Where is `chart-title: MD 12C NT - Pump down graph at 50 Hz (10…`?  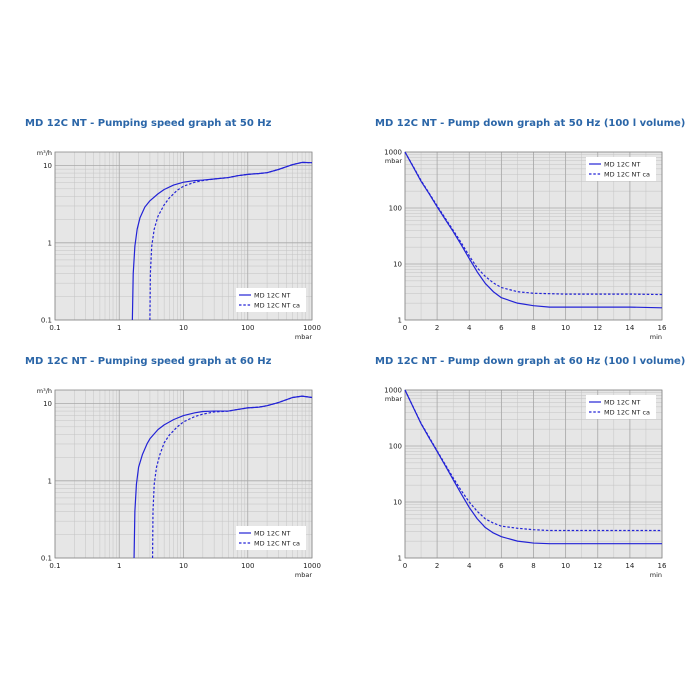 chart-title: MD 12C NT - Pump down graph at 50 Hz (10… is located at coordinates (530, 123).